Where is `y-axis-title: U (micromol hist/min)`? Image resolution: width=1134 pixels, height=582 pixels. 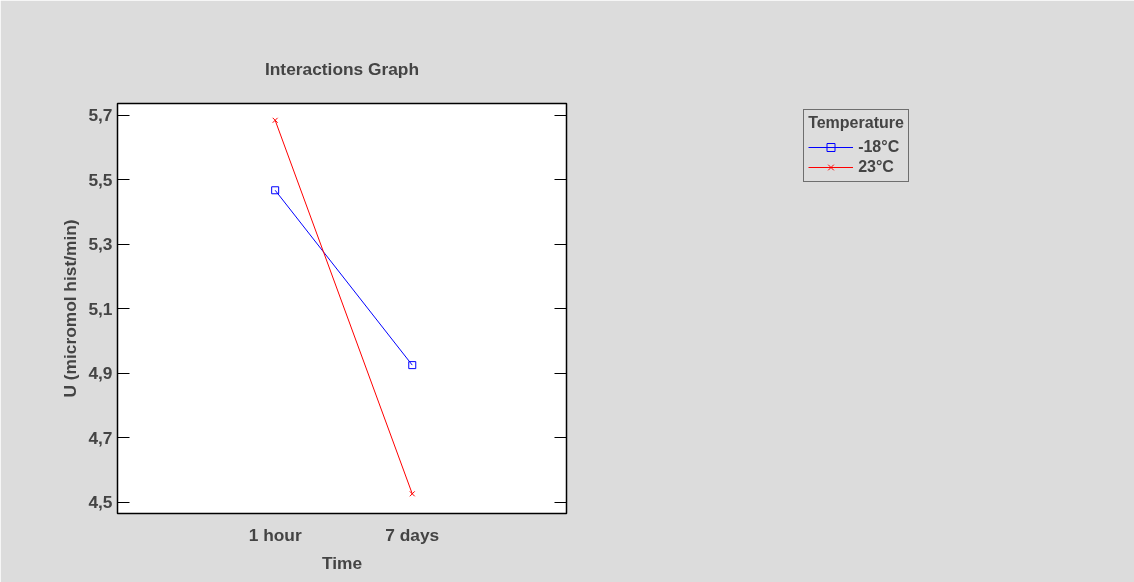 y-axis-title: U (micromol hist/min) is located at coordinates (70, 308).